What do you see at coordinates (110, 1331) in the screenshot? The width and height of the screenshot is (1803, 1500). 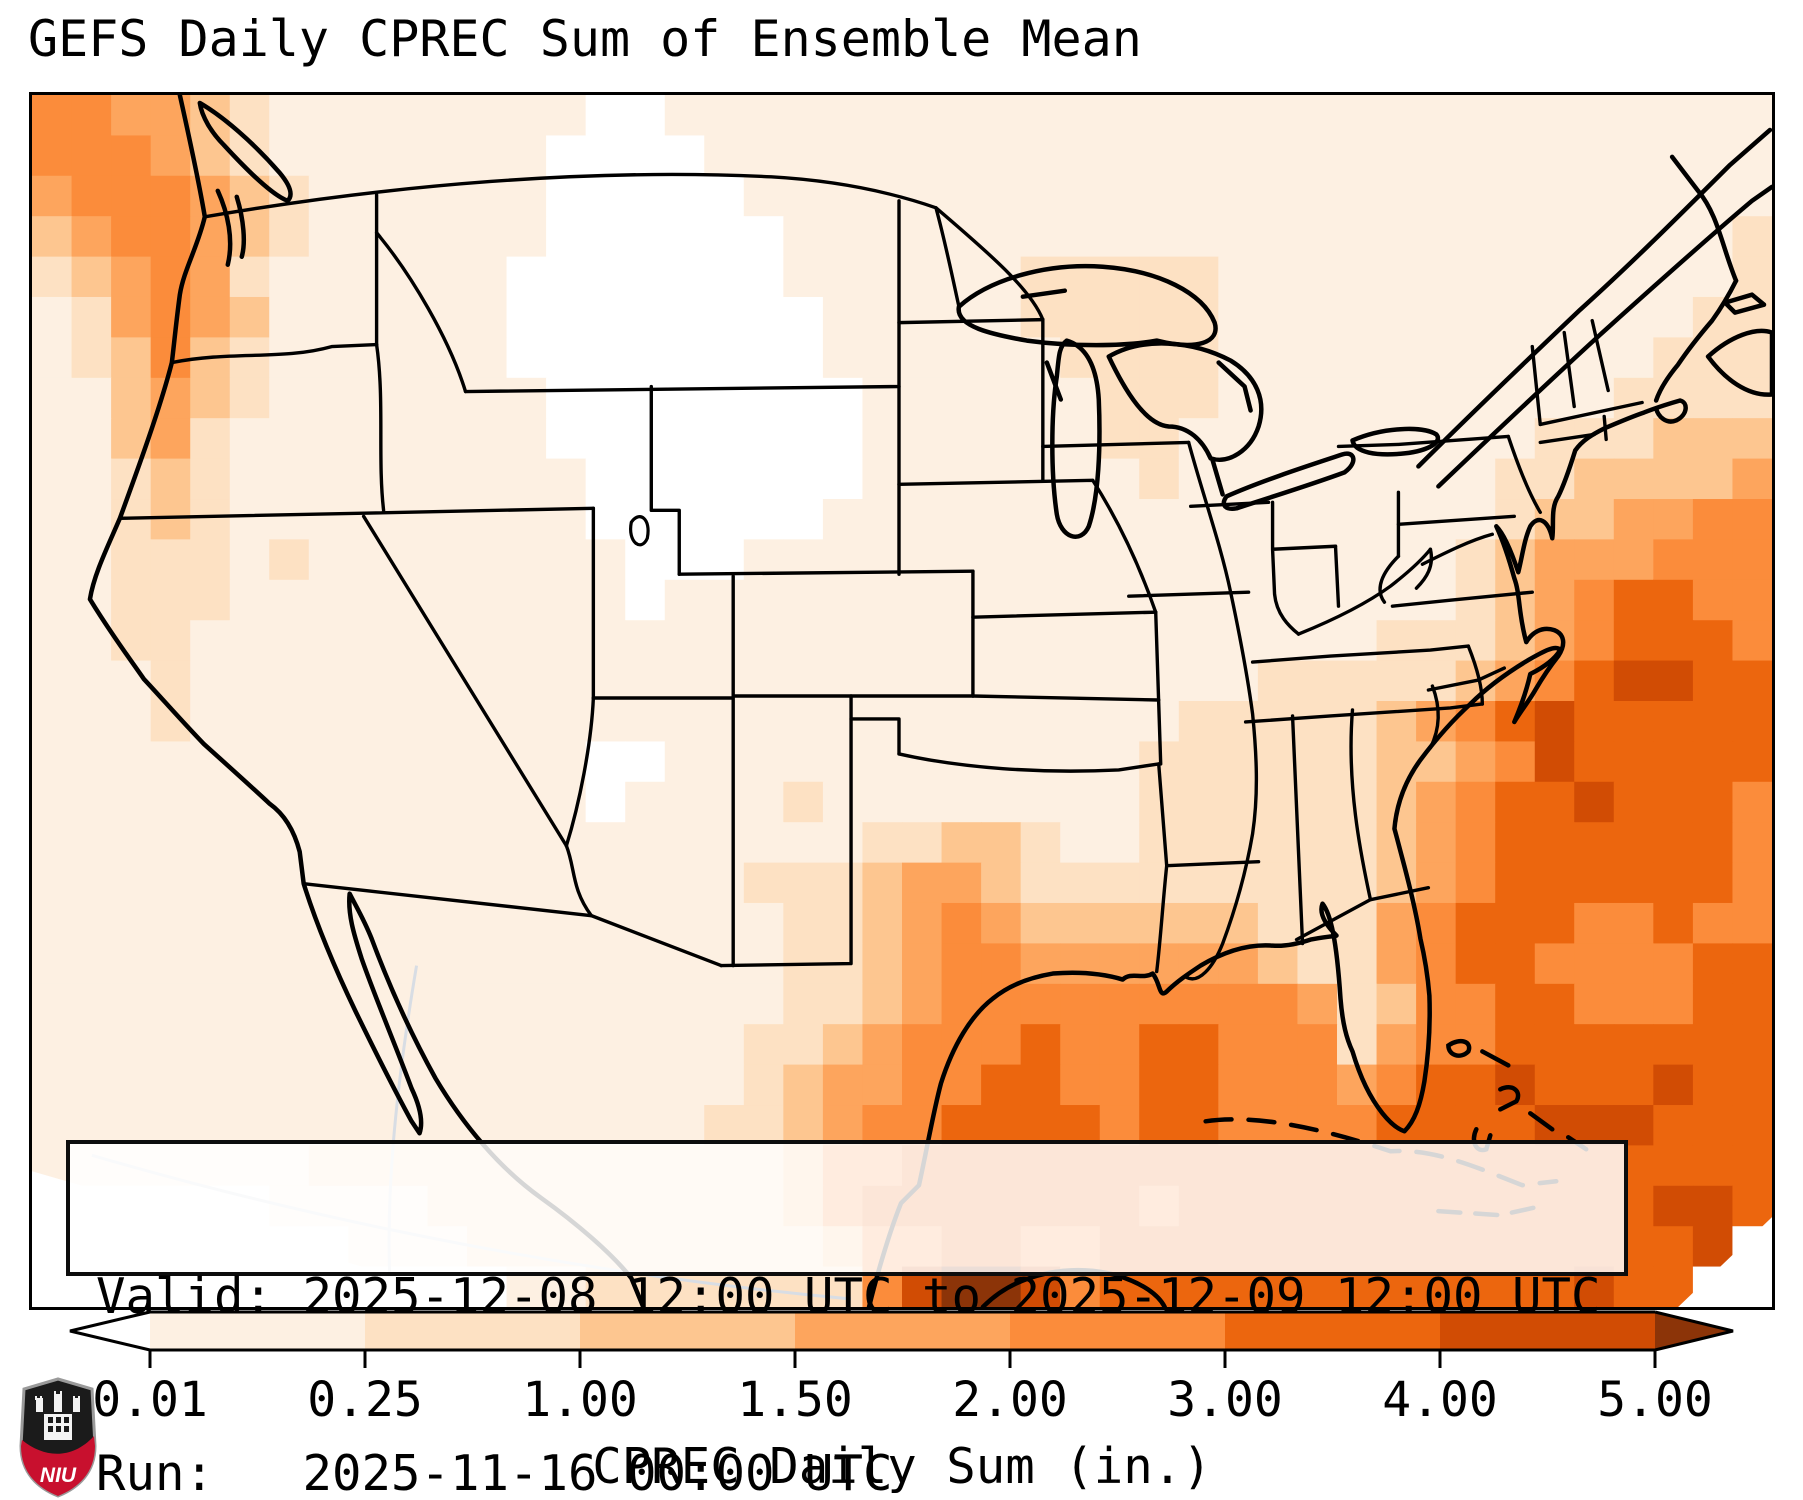 I see `colorbar-under-arrow` at bounding box center [110, 1331].